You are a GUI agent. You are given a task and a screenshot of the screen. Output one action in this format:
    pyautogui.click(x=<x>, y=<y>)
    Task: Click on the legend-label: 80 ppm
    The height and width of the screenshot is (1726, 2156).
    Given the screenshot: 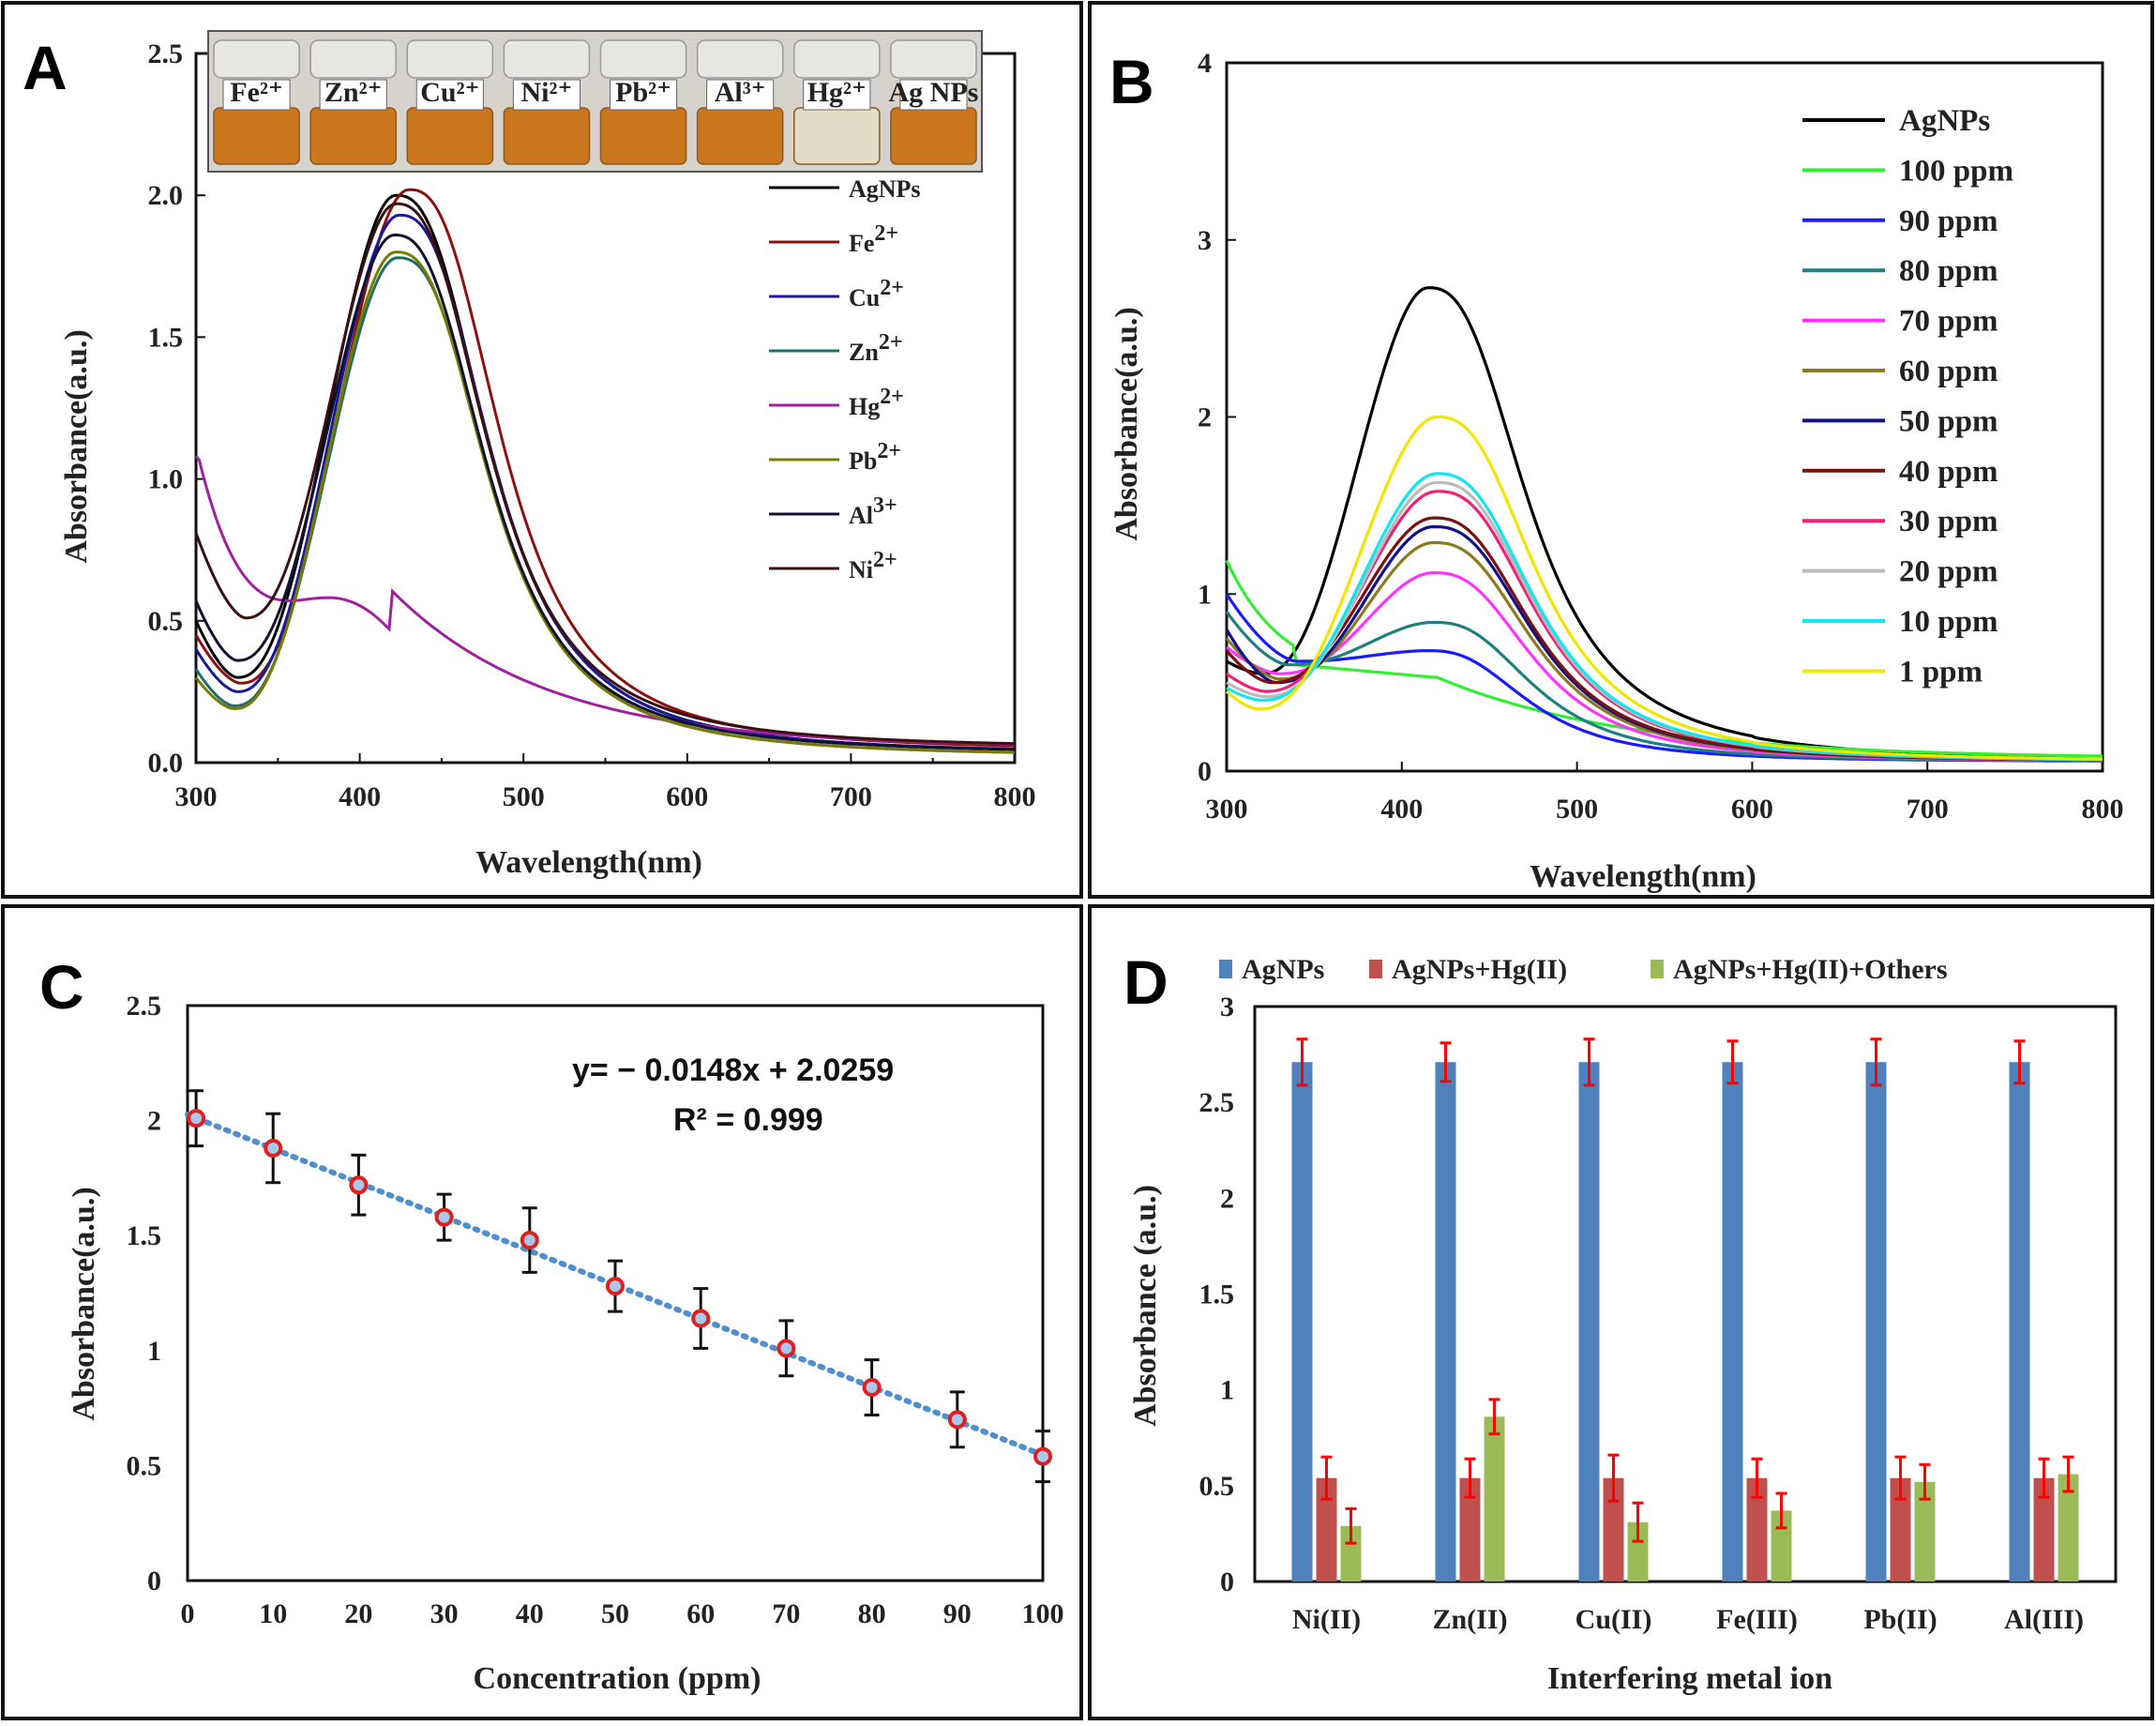 What is the action you would take?
    pyautogui.click(x=1948, y=271)
    